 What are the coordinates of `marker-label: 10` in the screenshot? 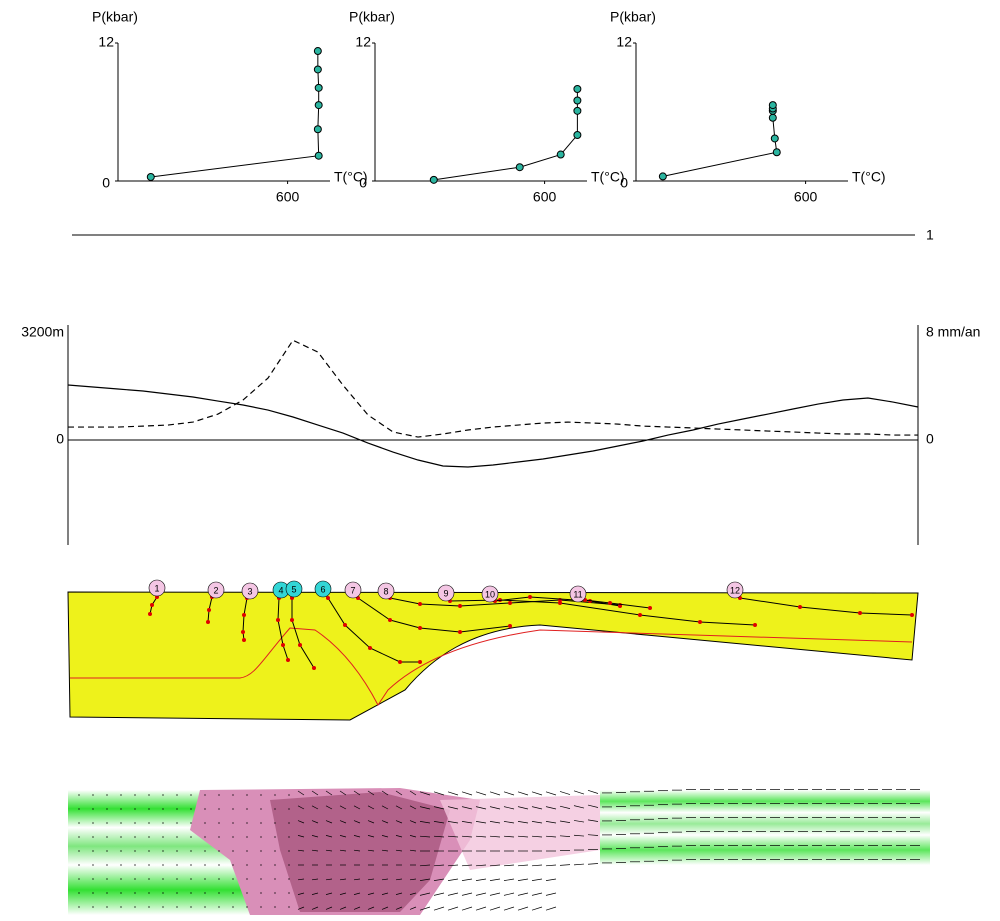 It's located at (490, 594).